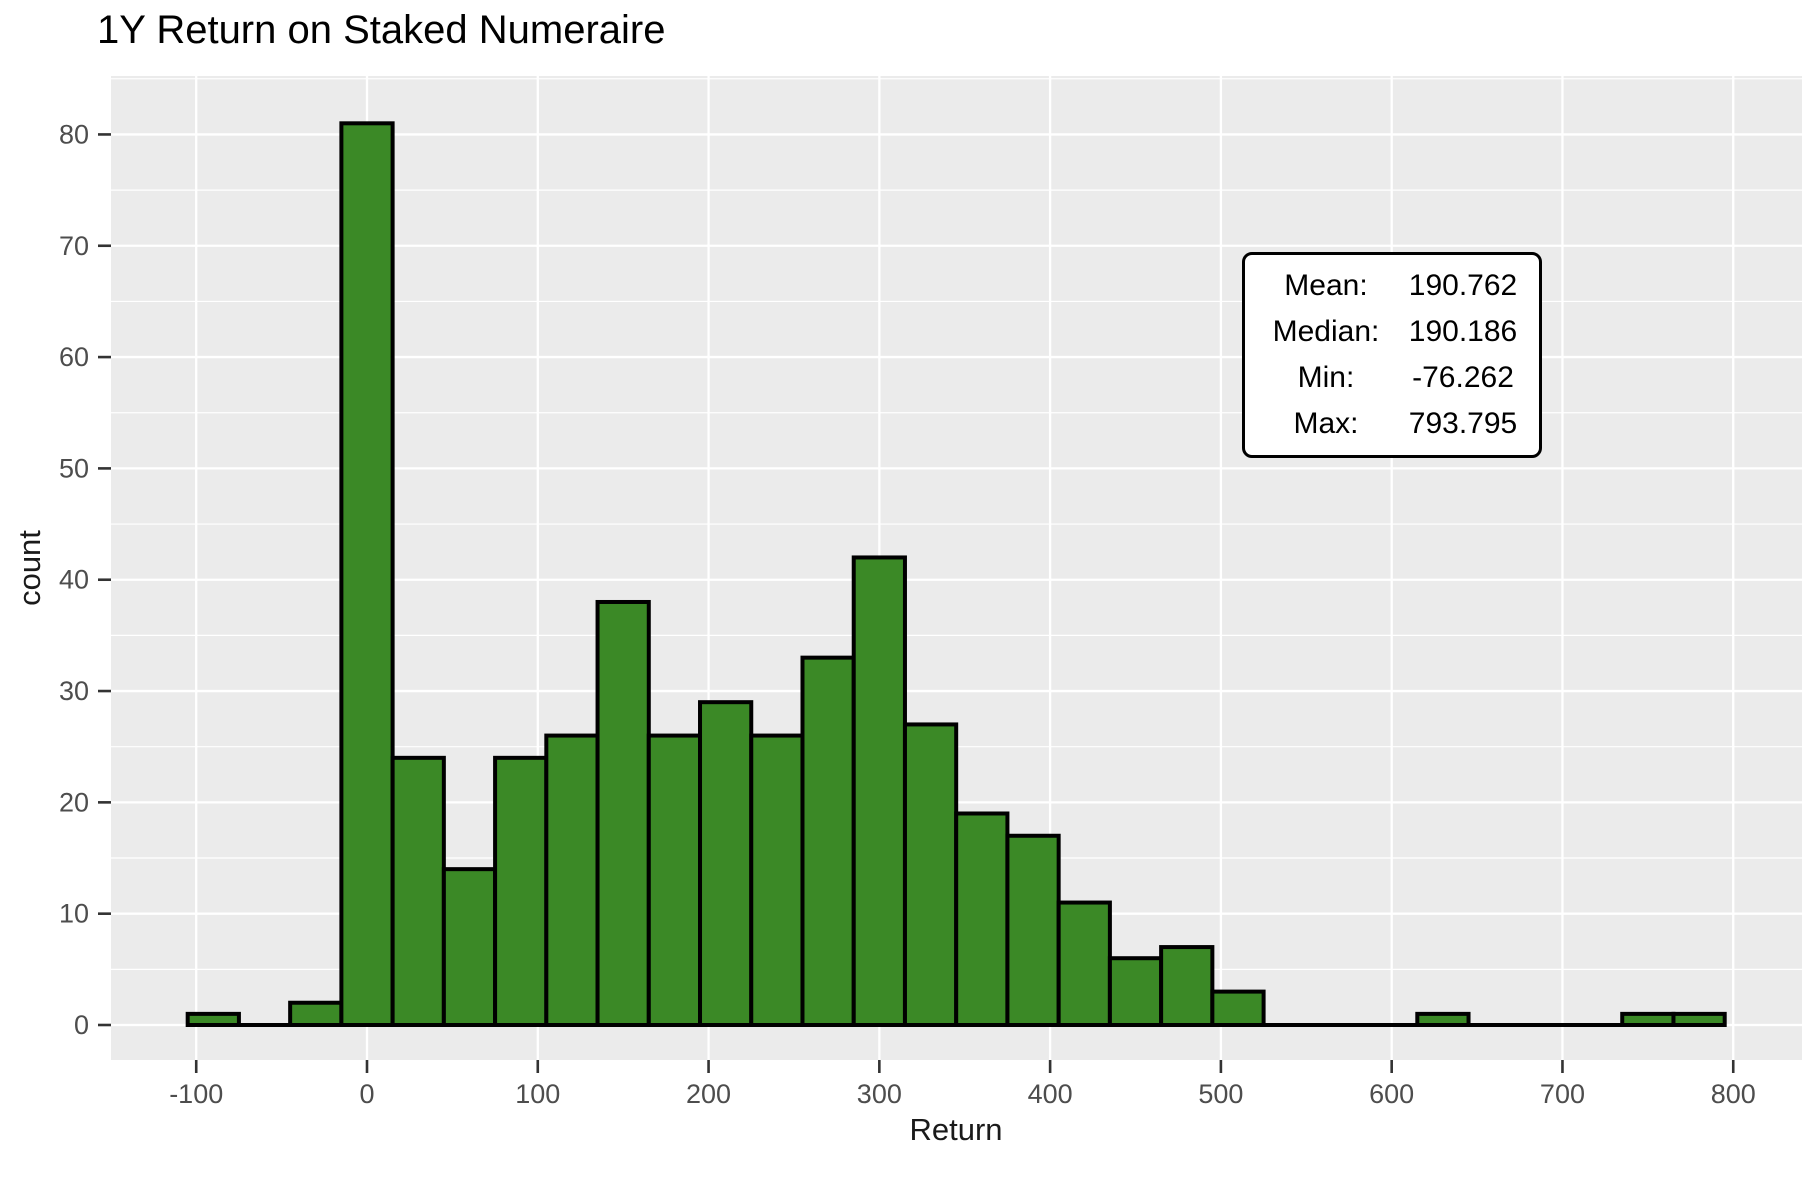 The height and width of the screenshot is (1177, 1820). Describe the element at coordinates (956, 1129) in the screenshot. I see `x-axis-title: Return` at that location.